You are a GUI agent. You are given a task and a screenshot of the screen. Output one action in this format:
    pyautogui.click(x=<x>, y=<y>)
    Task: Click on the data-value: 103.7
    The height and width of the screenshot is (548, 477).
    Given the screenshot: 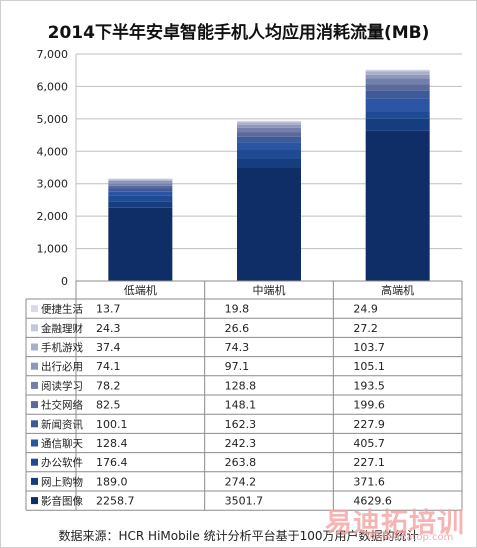 What is the action you would take?
    pyautogui.click(x=369, y=347)
    